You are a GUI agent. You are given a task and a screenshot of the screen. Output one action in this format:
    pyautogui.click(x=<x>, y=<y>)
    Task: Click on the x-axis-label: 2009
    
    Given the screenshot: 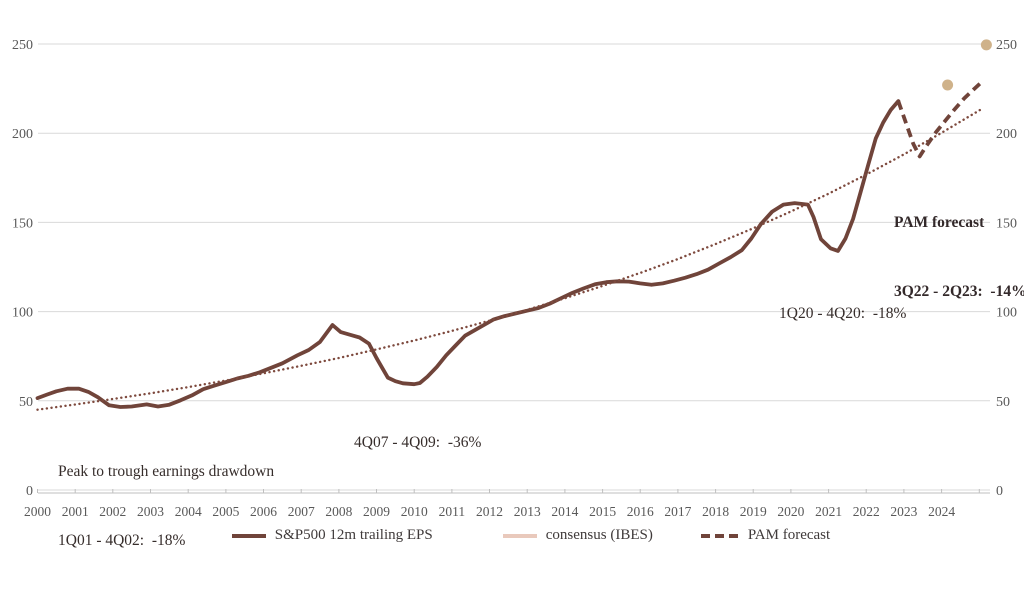 What is the action you would take?
    pyautogui.click(x=376, y=511)
    